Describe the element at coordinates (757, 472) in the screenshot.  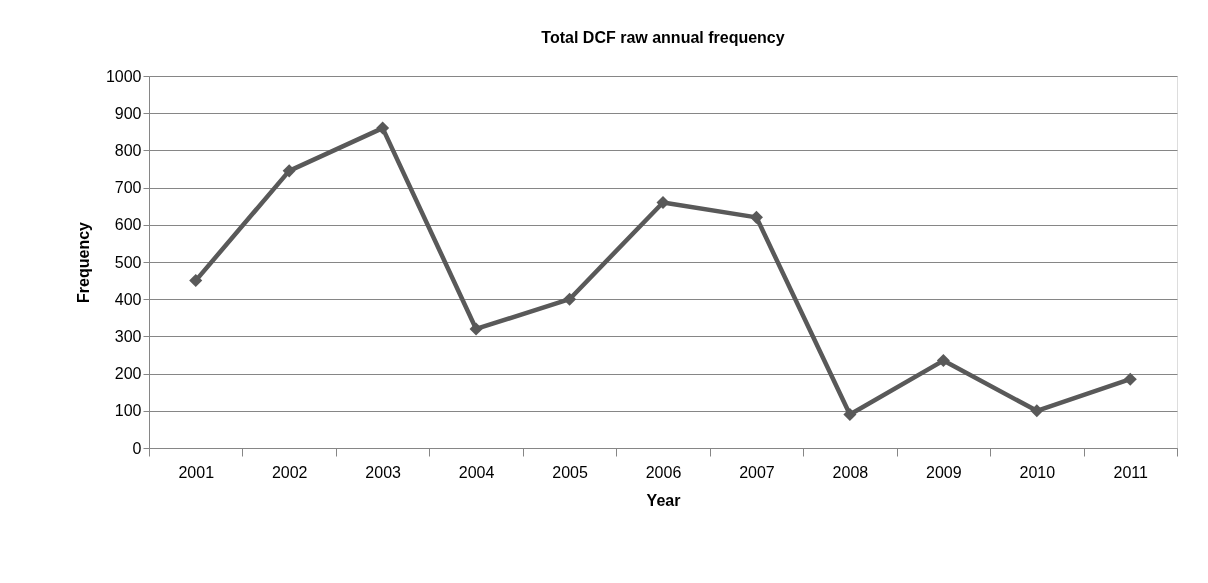
I see `x-tick-label: 2007` at that location.